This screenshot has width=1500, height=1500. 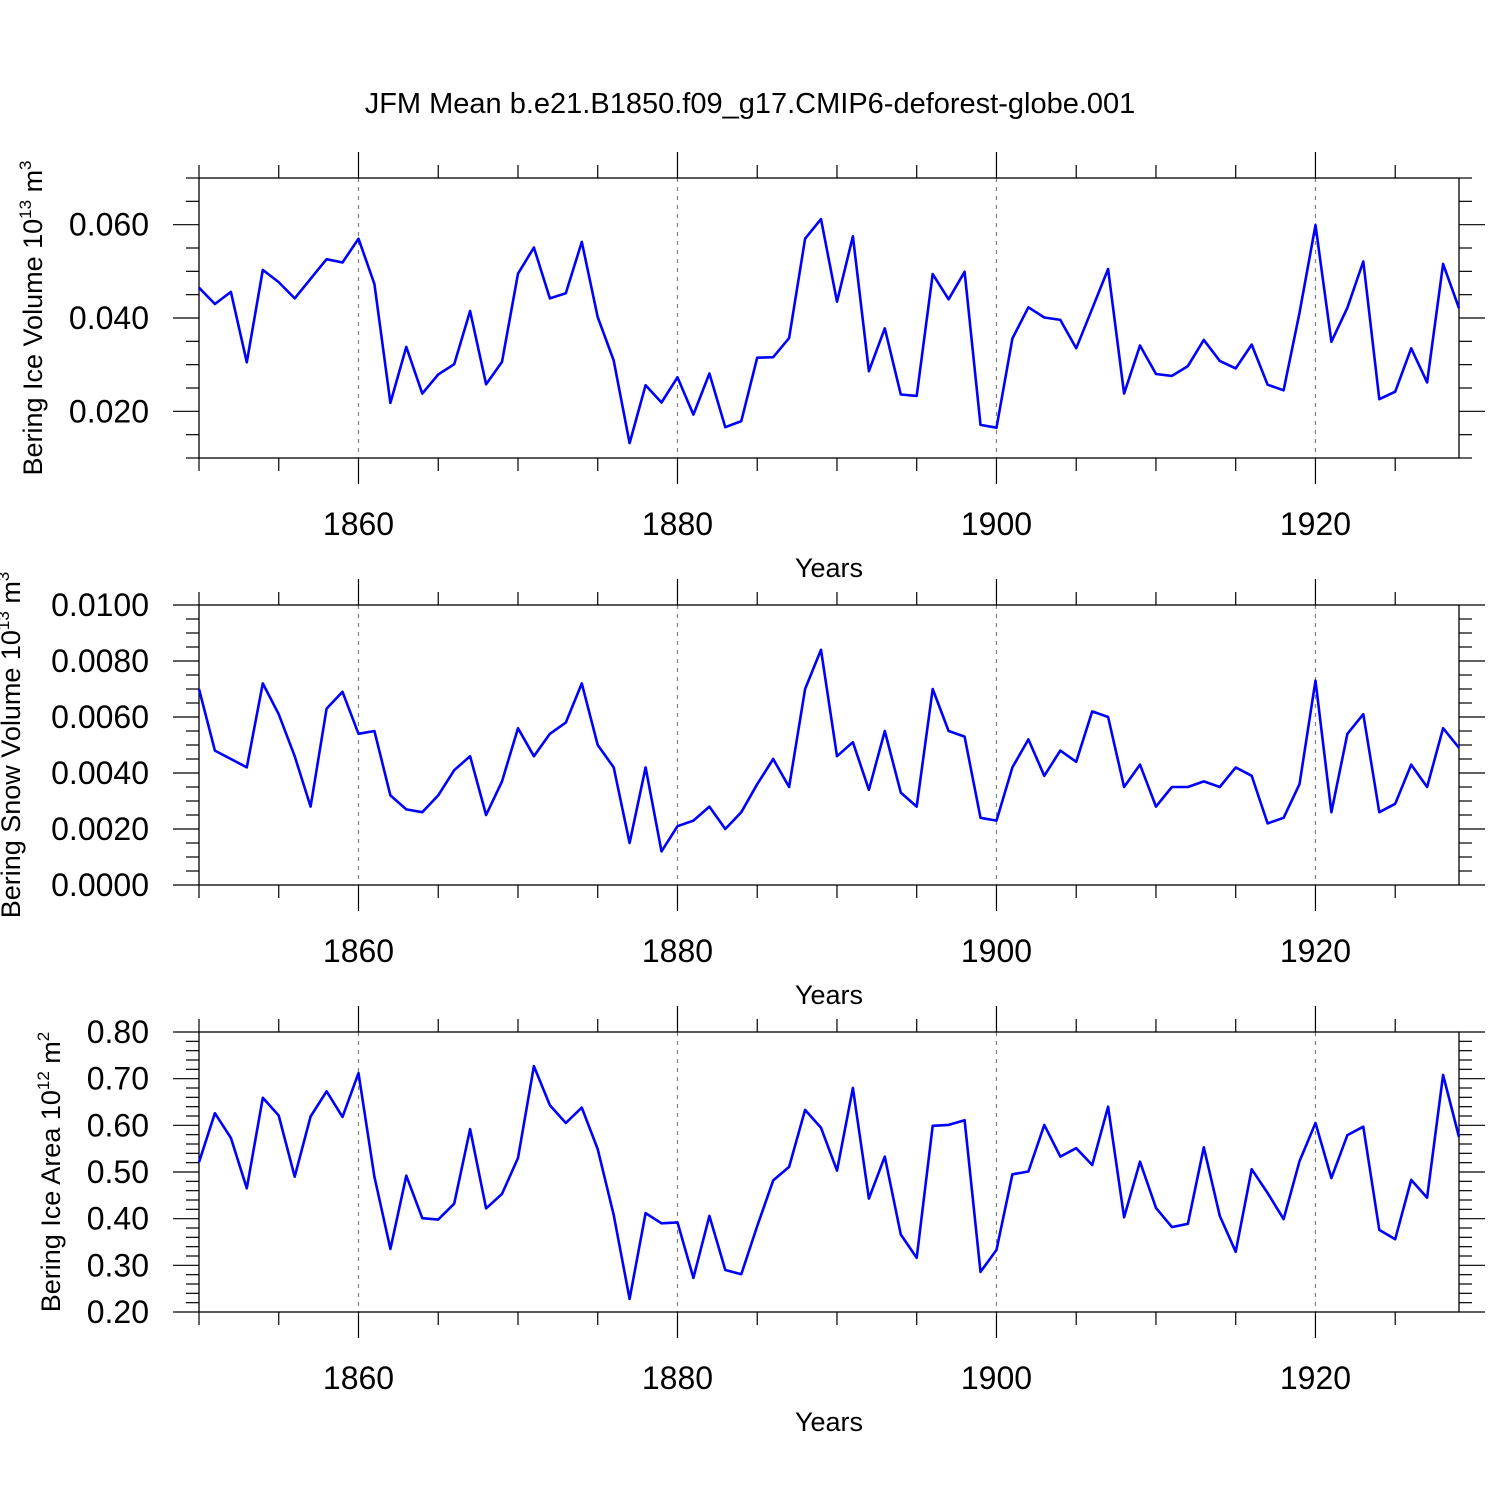 What do you see at coordinates (43, 1080) in the screenshot?
I see `y-axis-label-exponent: 12` at bounding box center [43, 1080].